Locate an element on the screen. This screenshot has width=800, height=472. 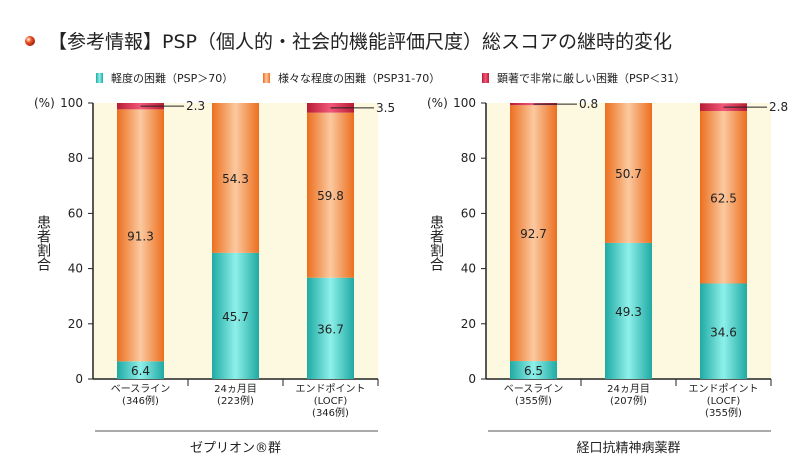
data-label: 0.8 is located at coordinates (588, 104).